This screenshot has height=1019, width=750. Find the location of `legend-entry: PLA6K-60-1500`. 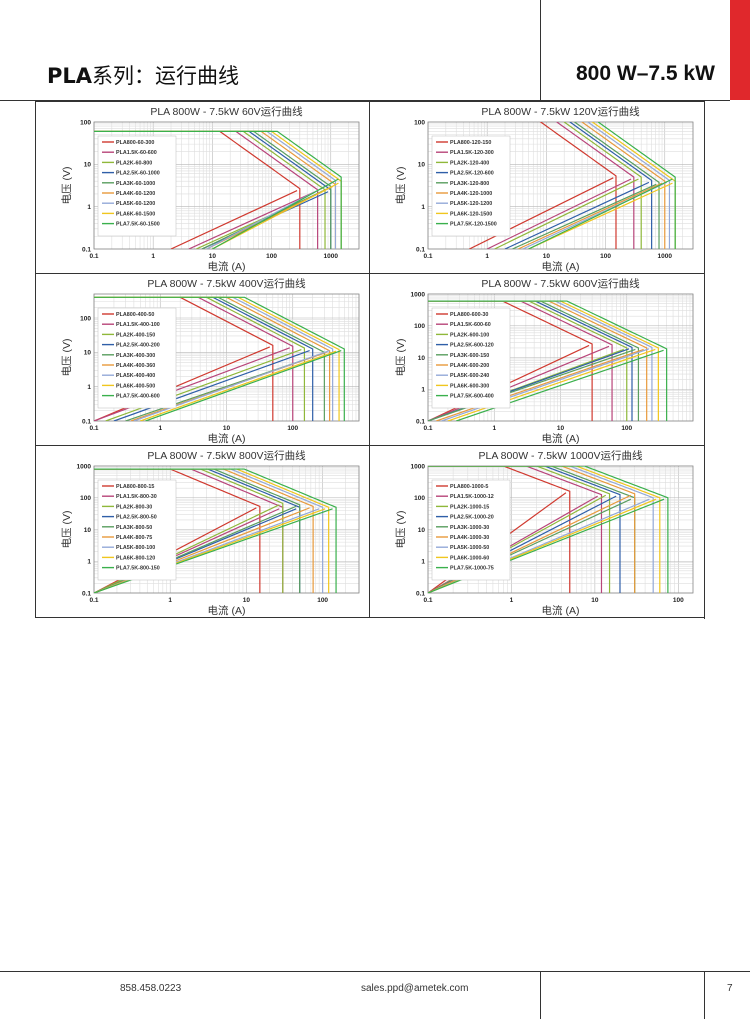

legend-entry: PLA6K-60-1500 is located at coordinates (135, 214).